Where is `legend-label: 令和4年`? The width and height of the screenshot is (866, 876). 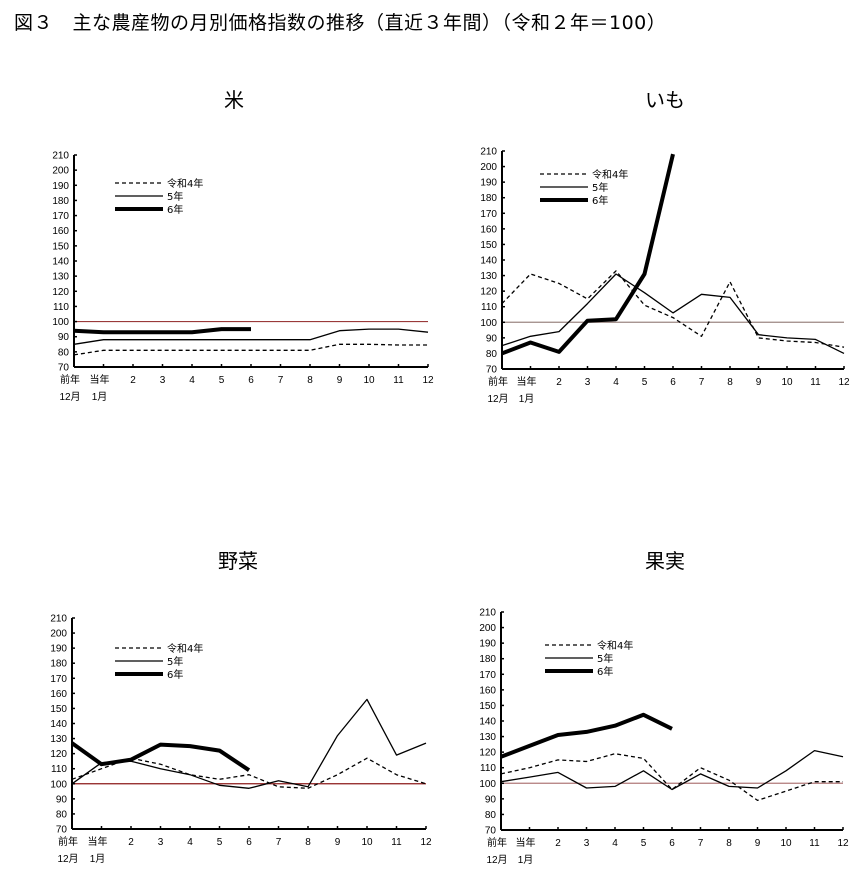 legend-label: 令和4年 is located at coordinates (185, 648).